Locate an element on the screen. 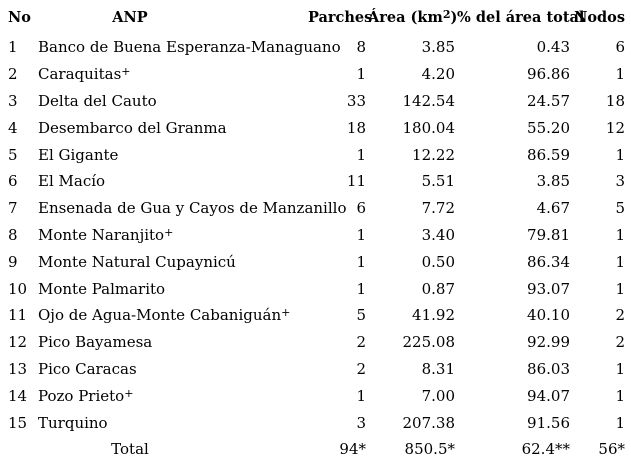  cell-area: 12.22 is located at coordinates (433, 154).